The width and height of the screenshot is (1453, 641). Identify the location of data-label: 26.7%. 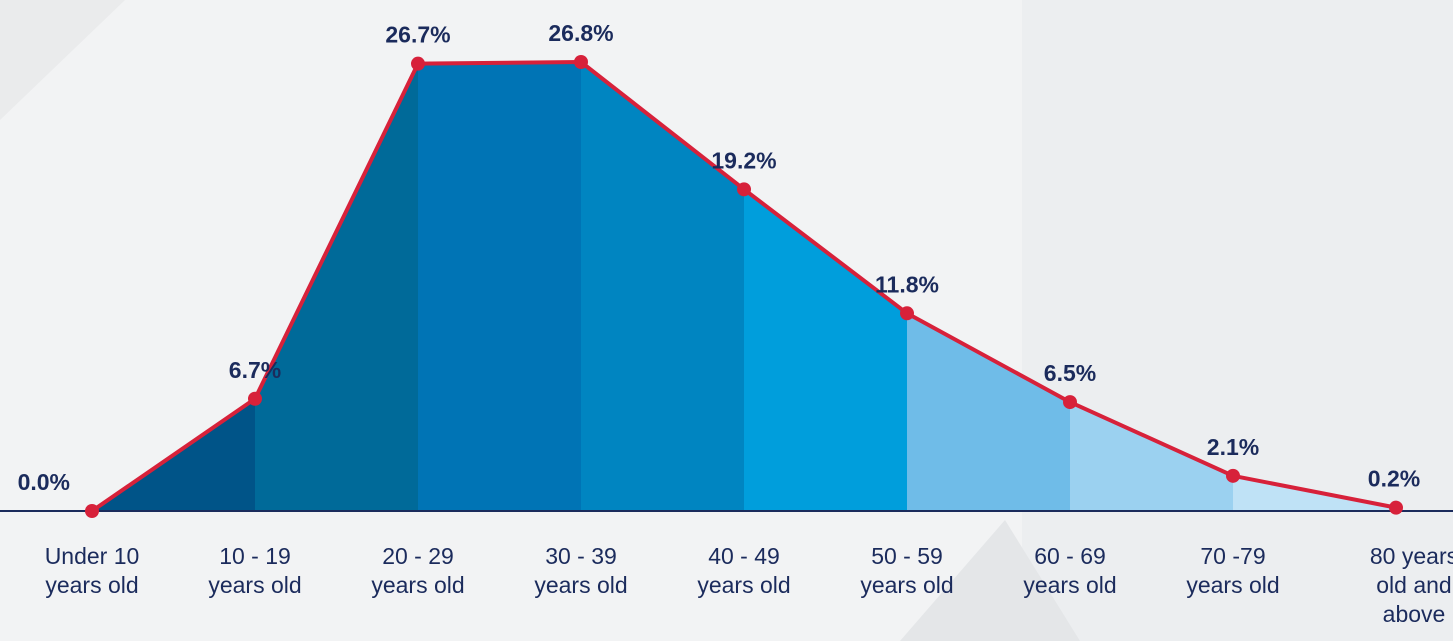
(417, 35).